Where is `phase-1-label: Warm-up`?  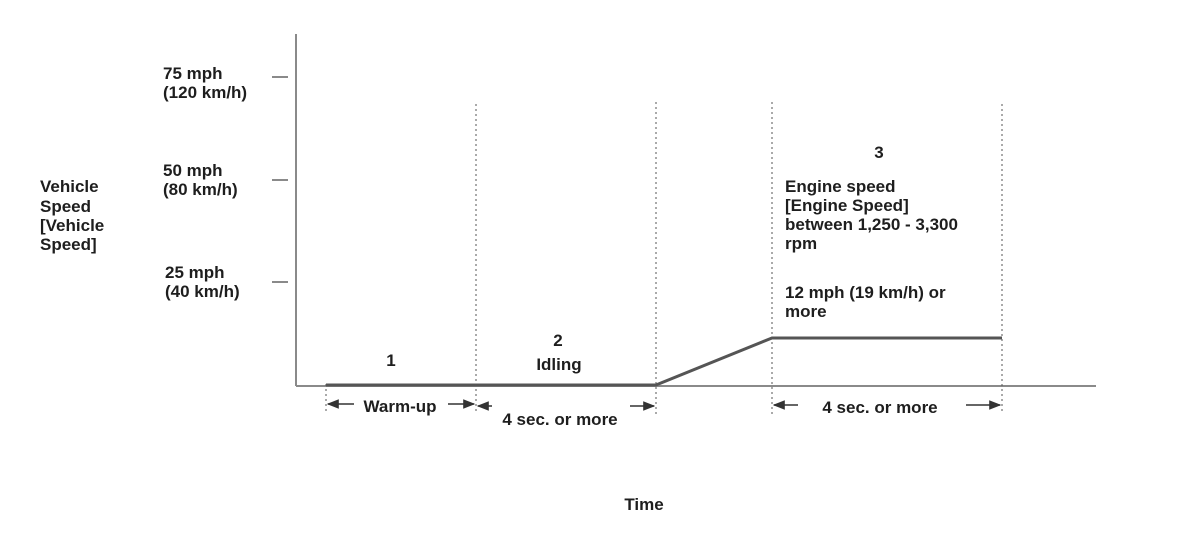
phase-1-label: Warm-up is located at coordinates (399, 406).